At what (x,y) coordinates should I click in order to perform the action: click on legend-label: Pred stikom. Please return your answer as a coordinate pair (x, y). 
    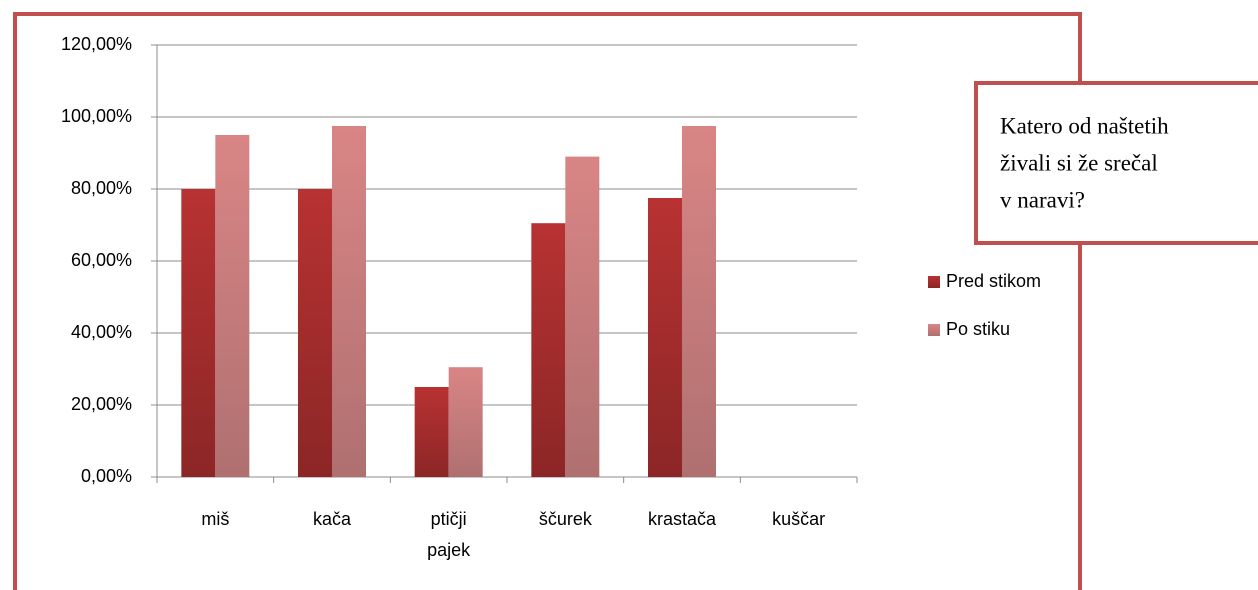
    Looking at the image, I should click on (993, 281).